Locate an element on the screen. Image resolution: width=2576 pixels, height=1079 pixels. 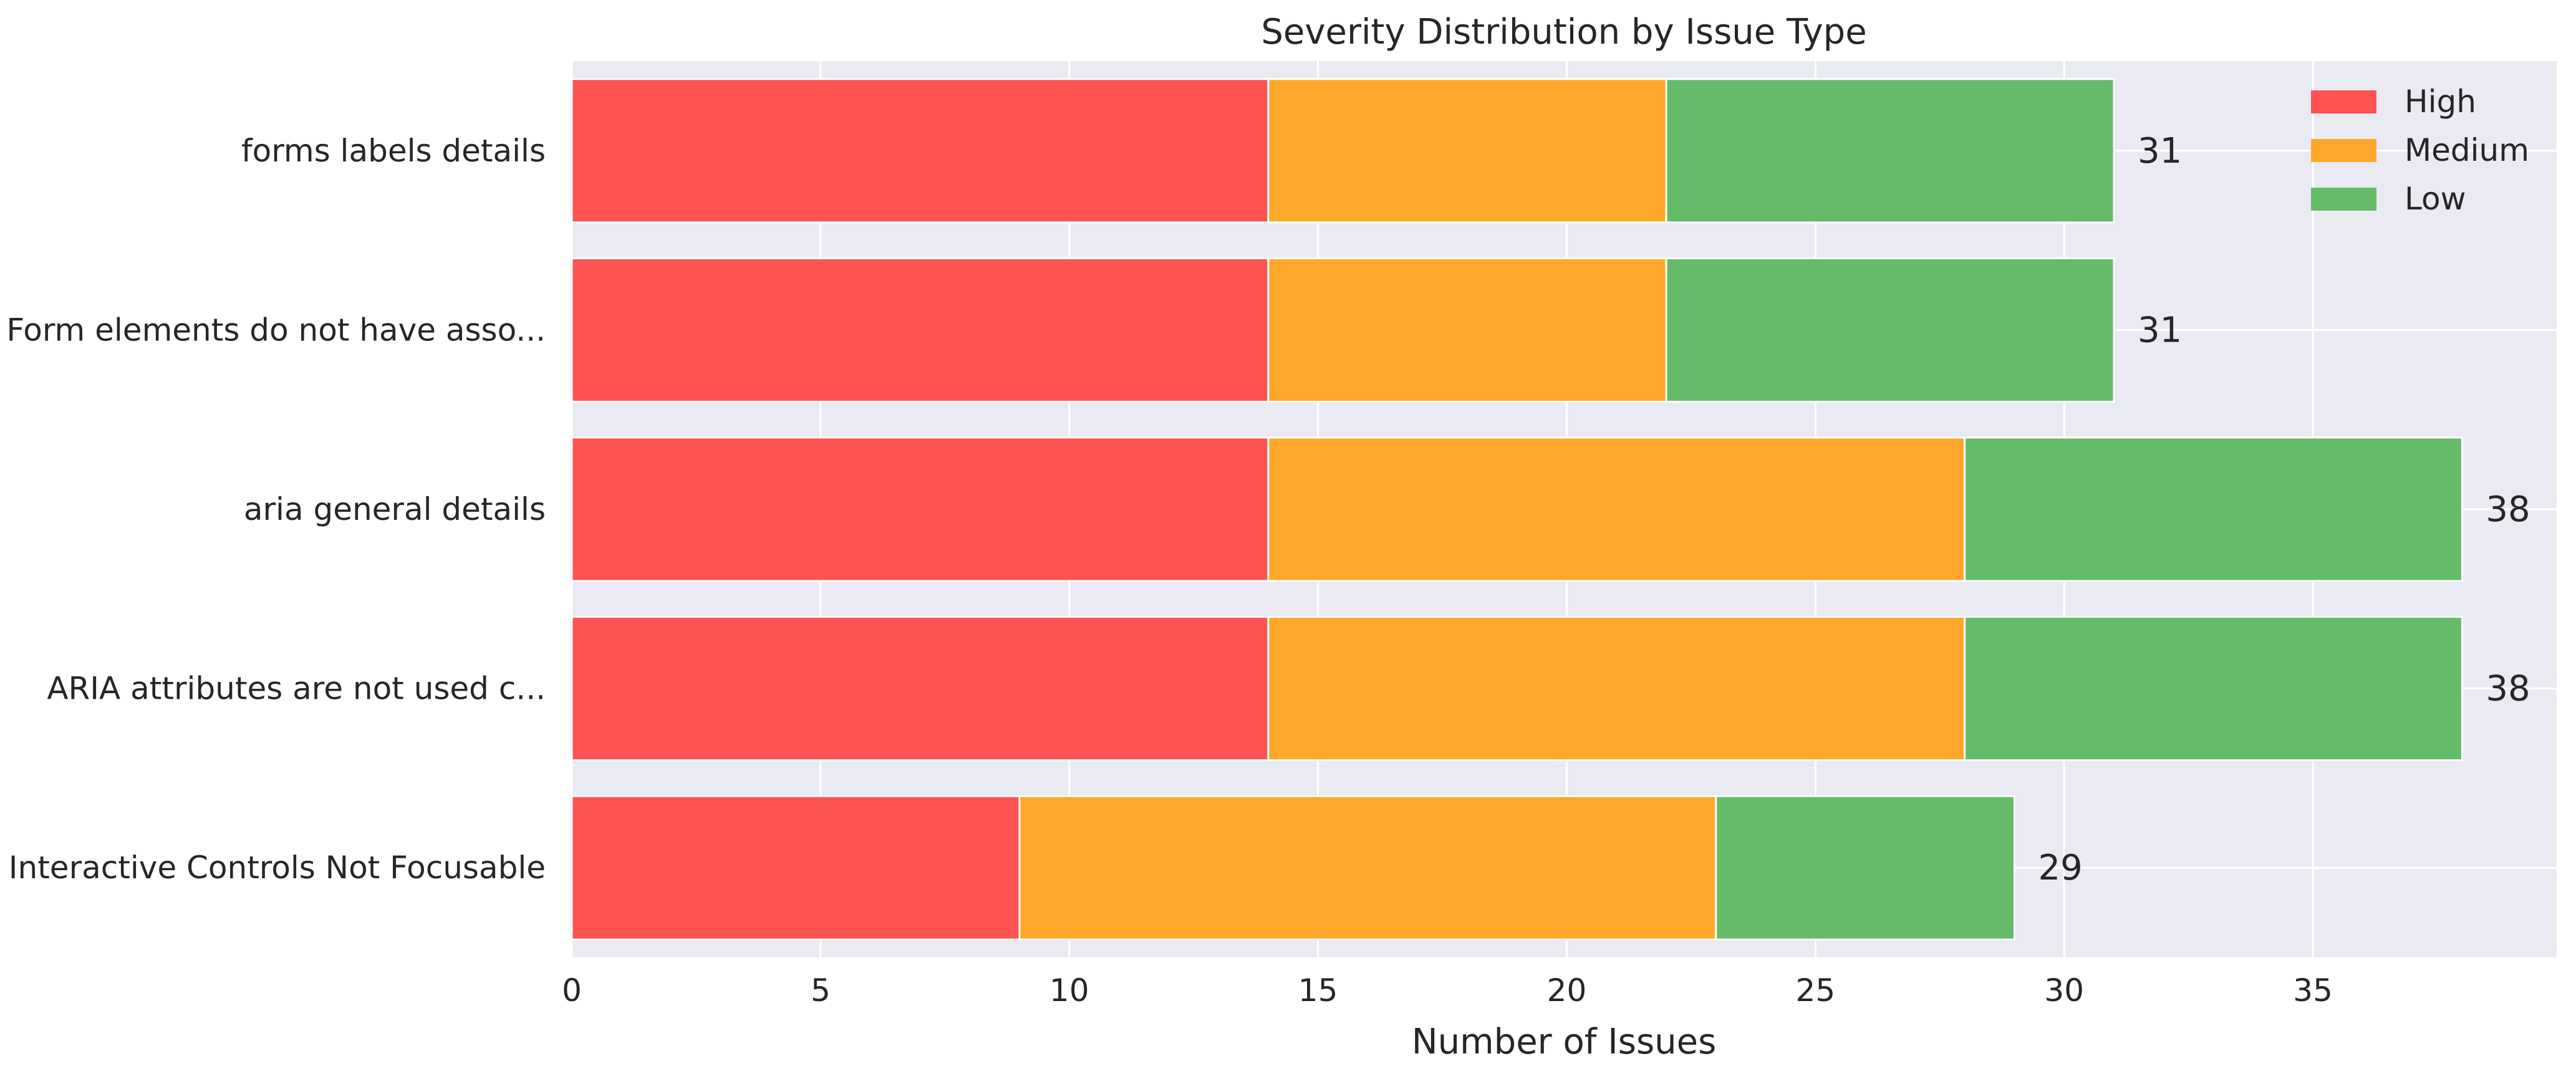
x-axis-label: Number of Issues is located at coordinates (1564, 1042).